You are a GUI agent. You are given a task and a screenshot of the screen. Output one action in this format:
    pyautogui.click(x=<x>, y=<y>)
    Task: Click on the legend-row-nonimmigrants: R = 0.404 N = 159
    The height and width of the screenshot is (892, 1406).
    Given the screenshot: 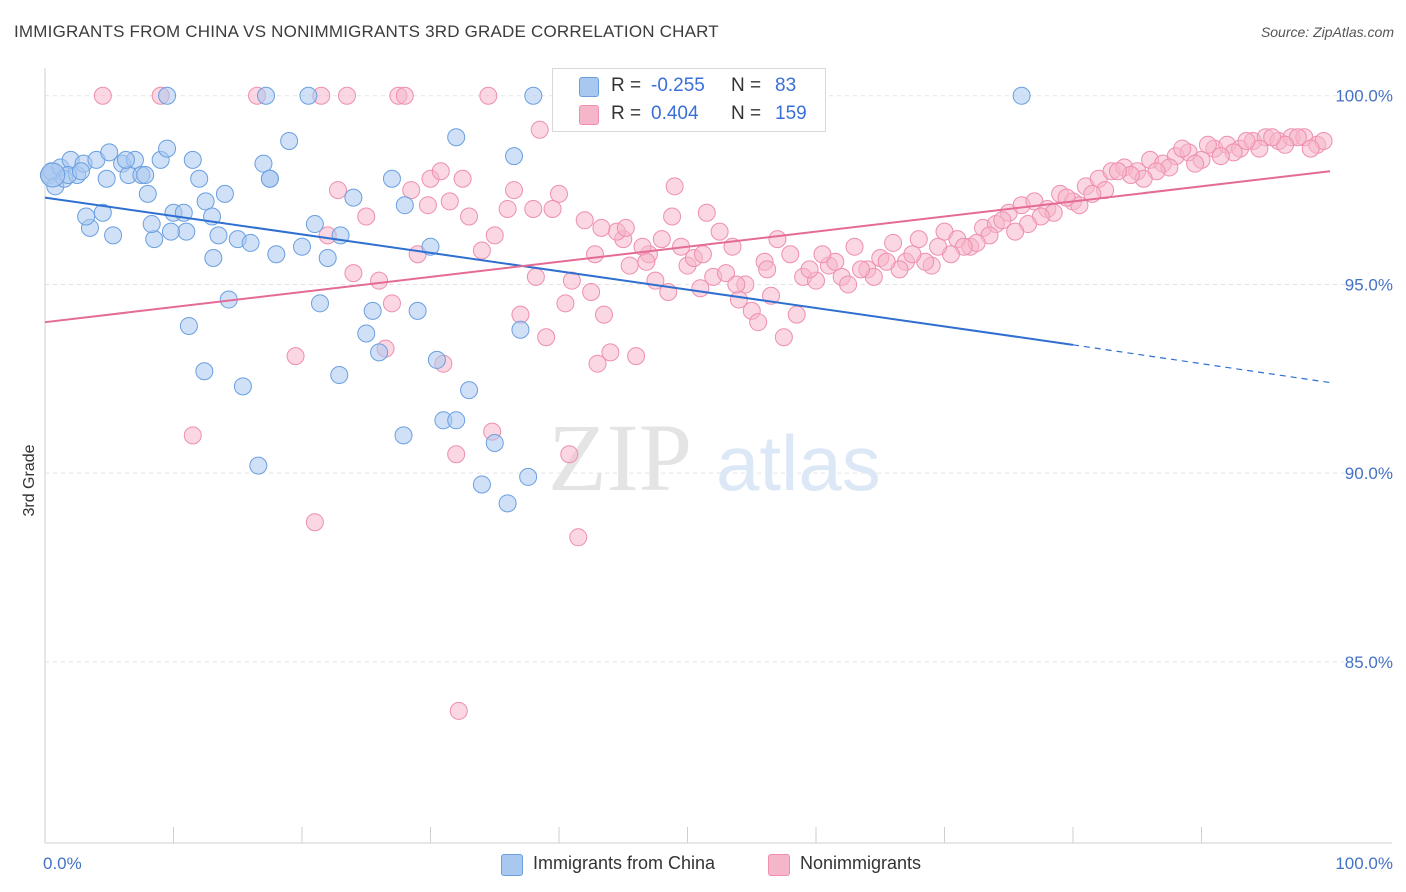 What is the action you would take?
    pyautogui.click(x=689, y=115)
    